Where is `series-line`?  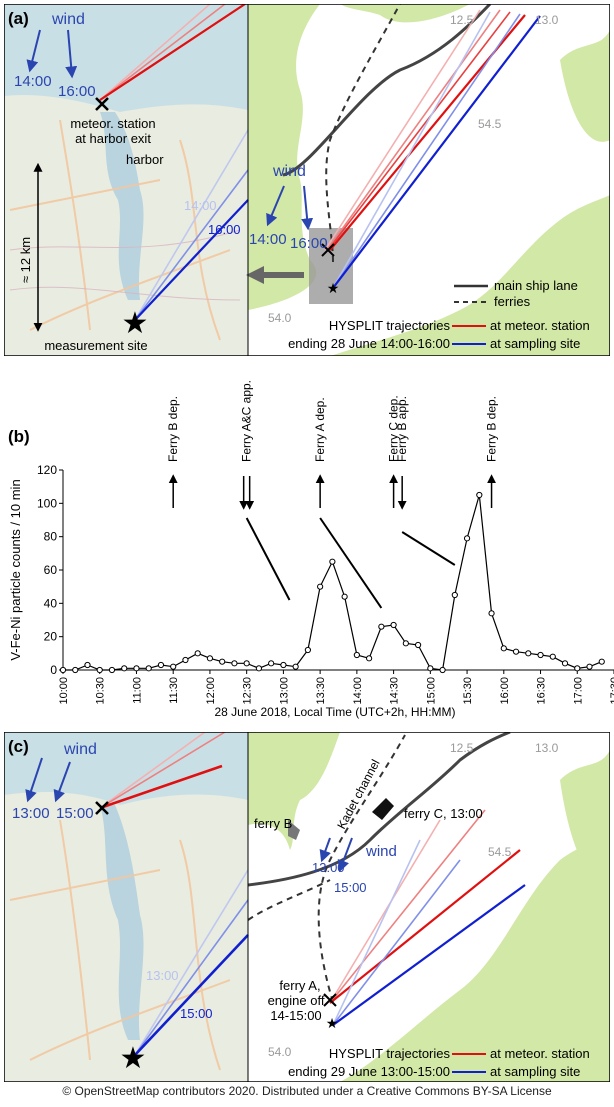
series-line is located at coordinates (332, 582).